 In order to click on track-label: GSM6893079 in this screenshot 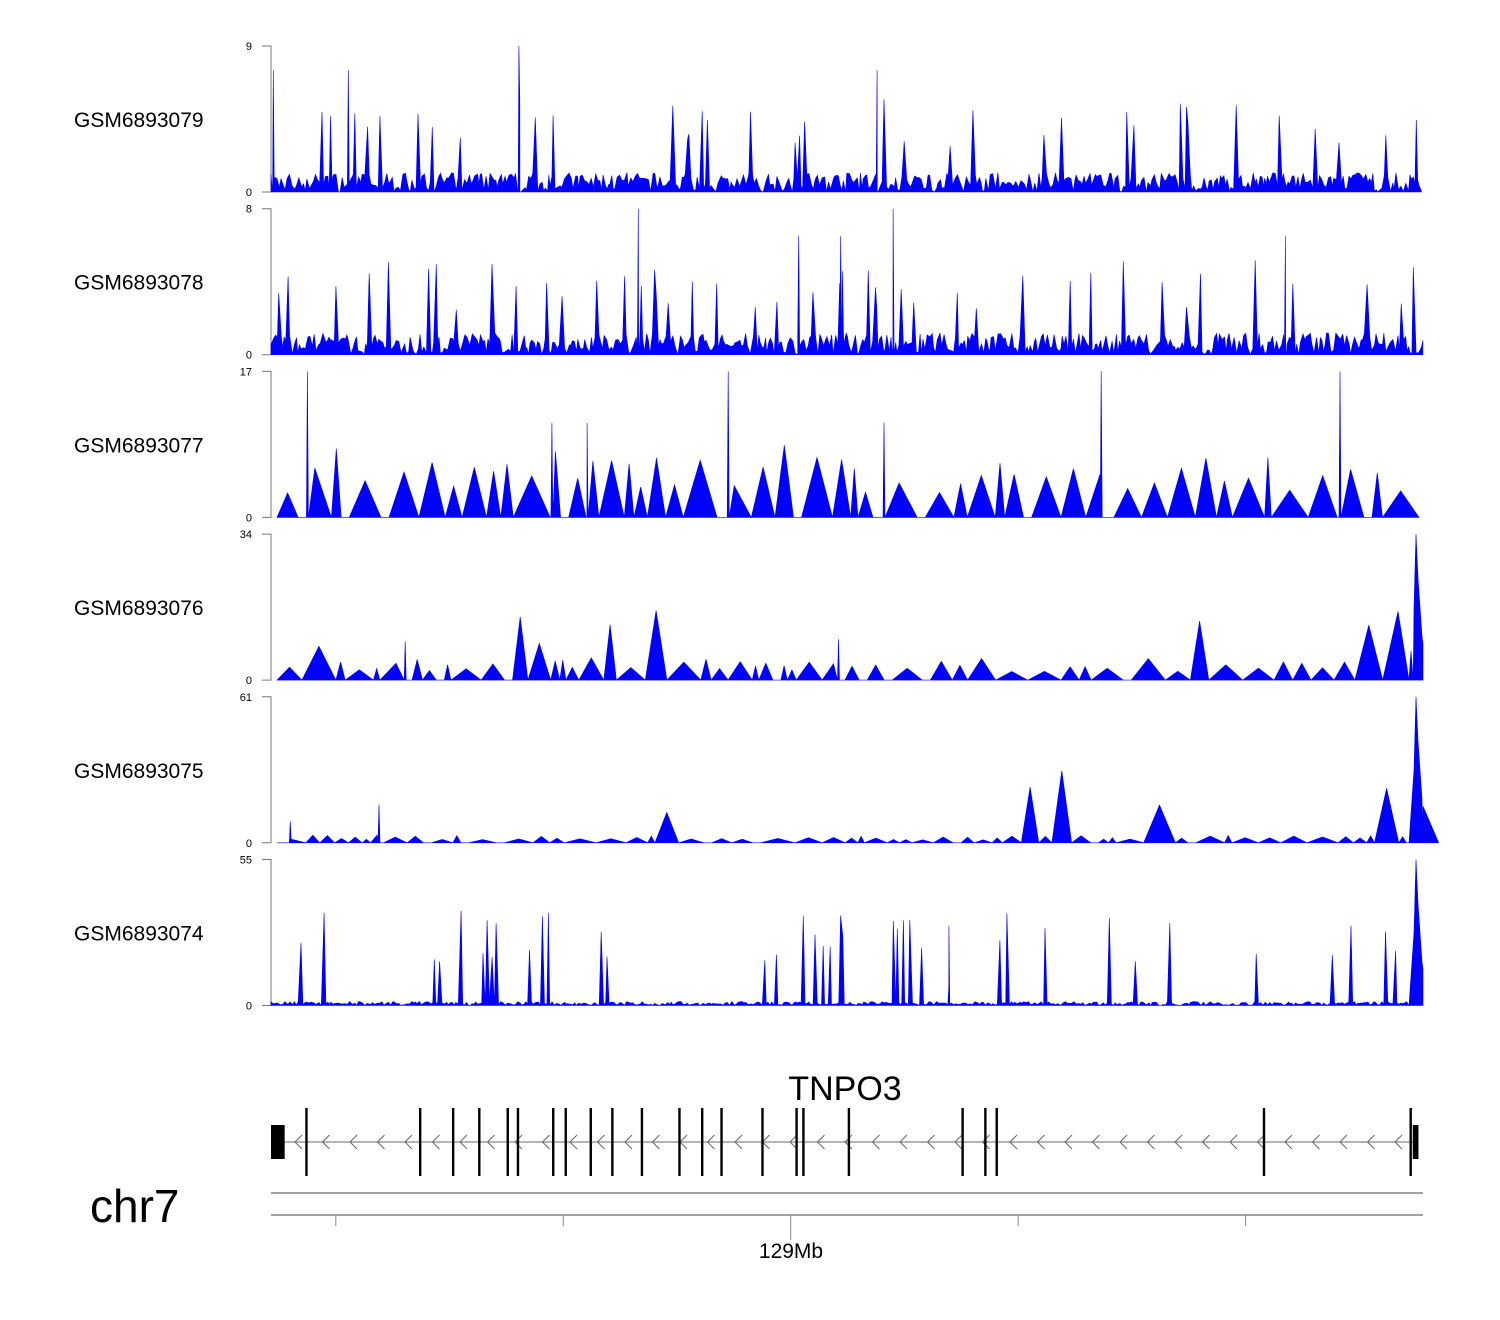, I will do `click(139, 120)`.